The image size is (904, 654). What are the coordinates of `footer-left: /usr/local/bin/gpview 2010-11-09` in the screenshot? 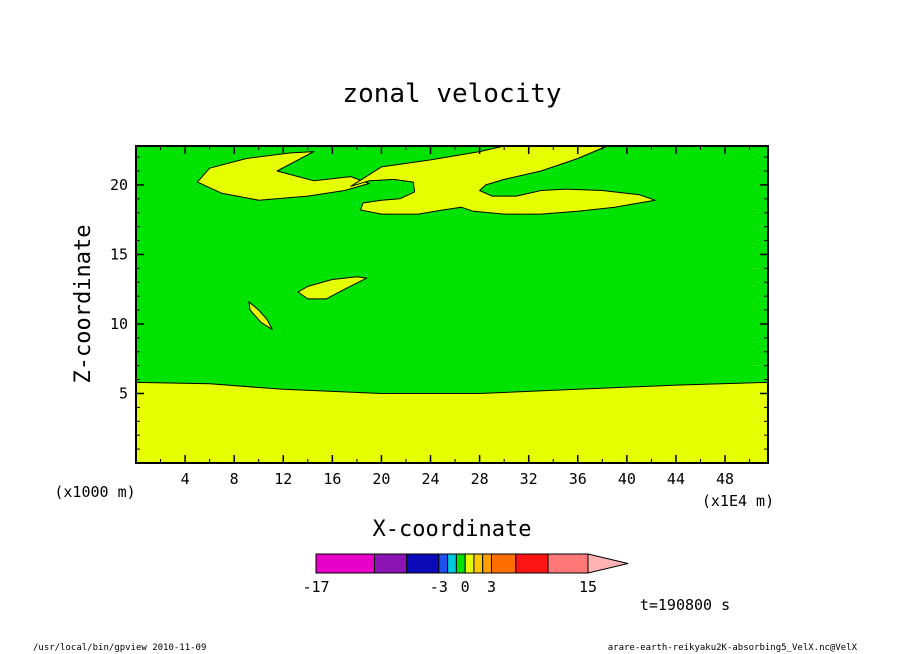 It's located at (119, 648).